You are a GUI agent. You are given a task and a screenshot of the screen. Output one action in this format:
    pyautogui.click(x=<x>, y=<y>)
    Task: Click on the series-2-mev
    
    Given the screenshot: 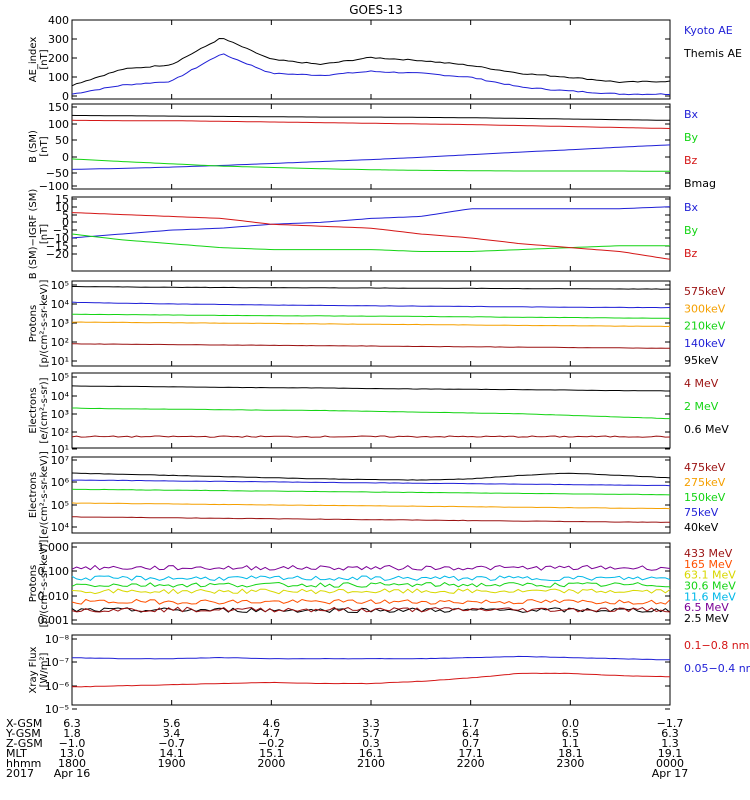 What is the action you would take?
    pyautogui.click(x=371, y=413)
    